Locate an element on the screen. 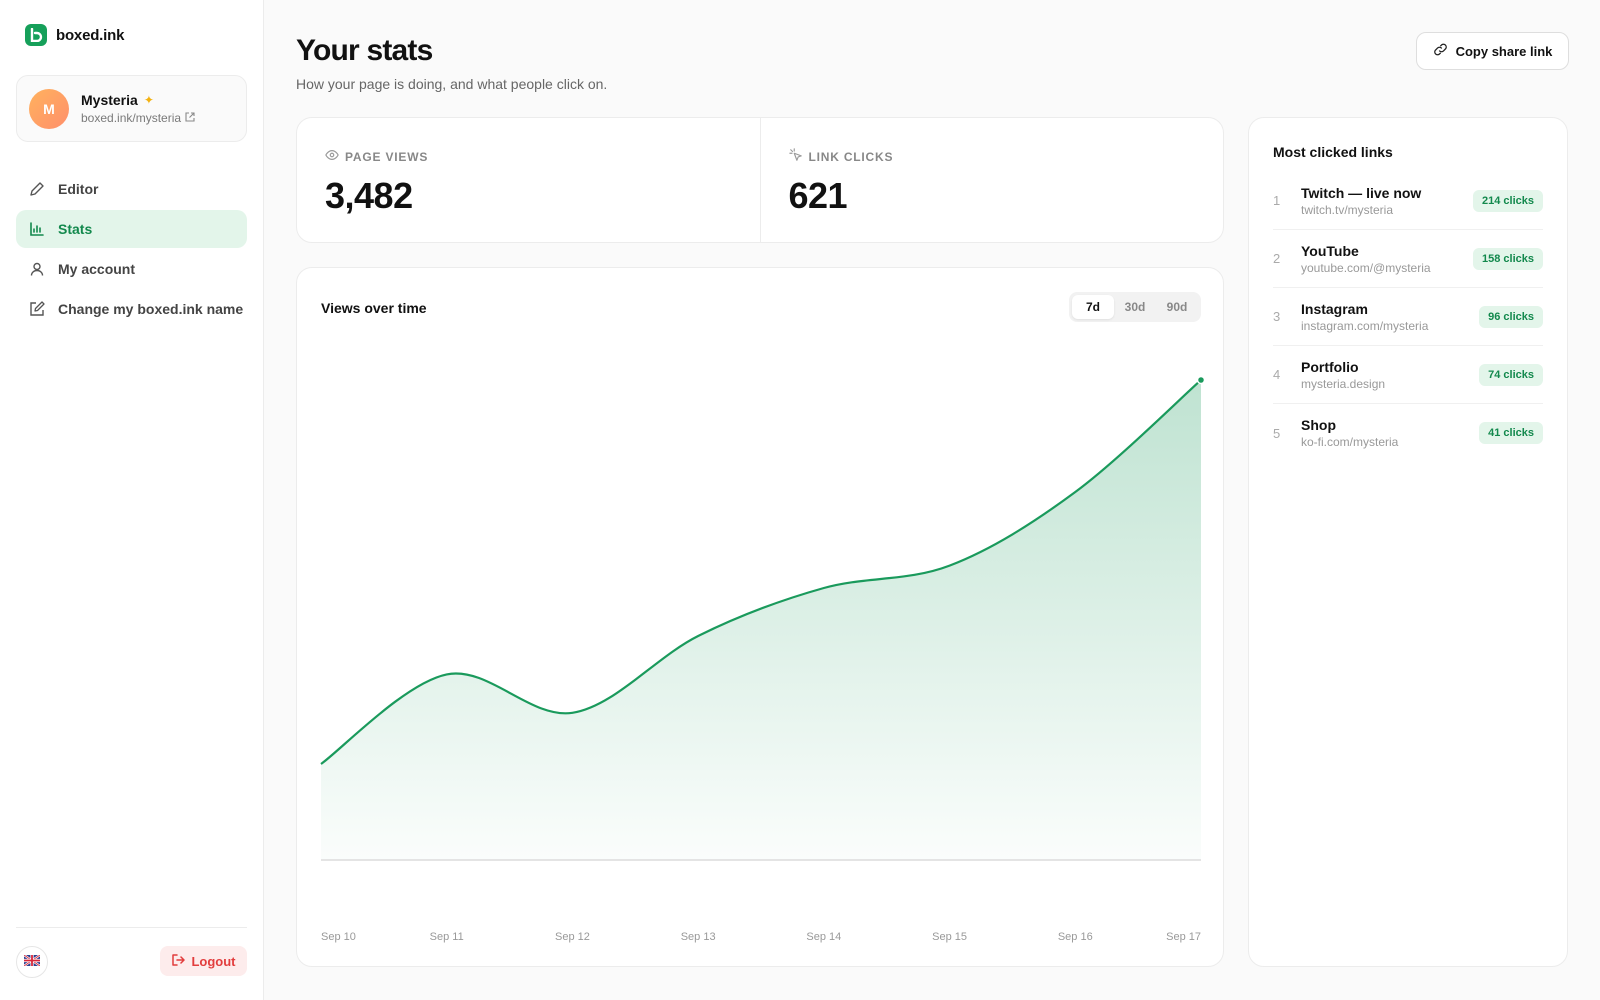 Image resolution: width=1600 pixels, height=1000 pixels. link-url: instagram.com/mysteria is located at coordinates (1365, 325).